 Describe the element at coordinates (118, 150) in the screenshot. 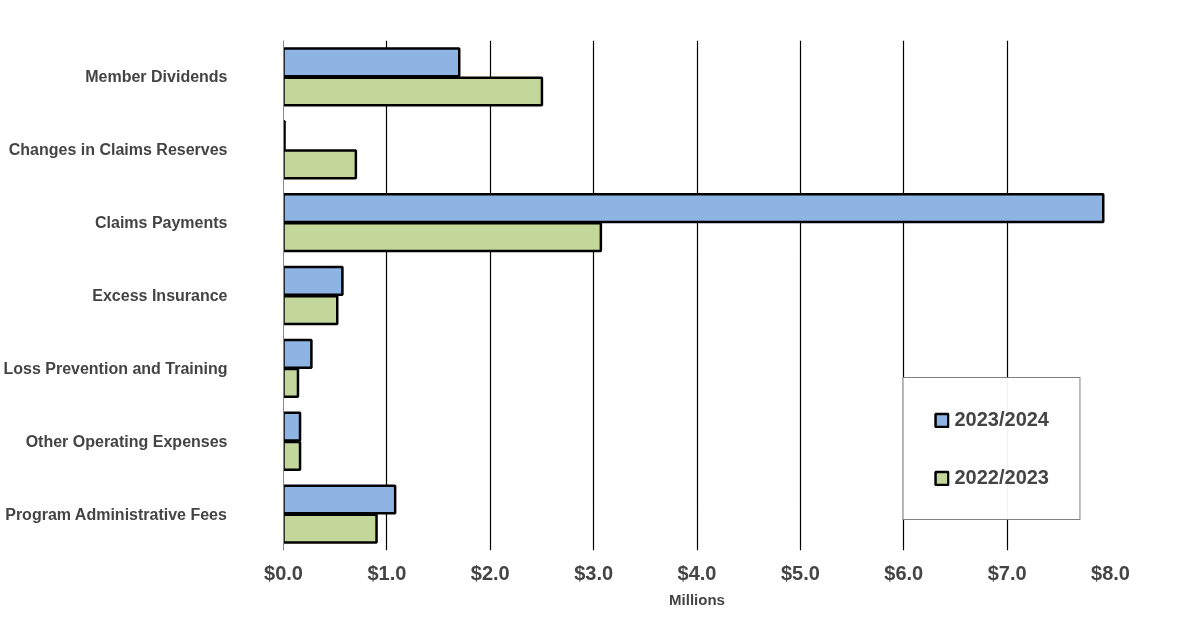

I see `y-tick-label: Changes in Claims Reserves` at that location.